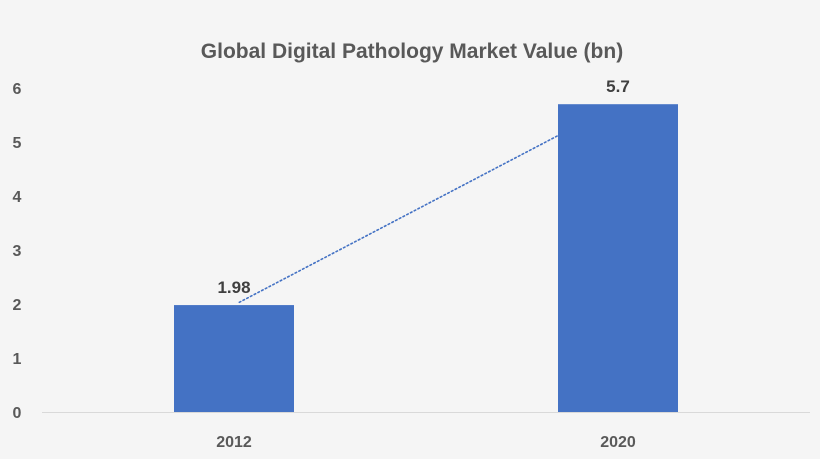 This screenshot has width=820, height=459. I want to click on y-tick-label: 6, so click(17, 89).